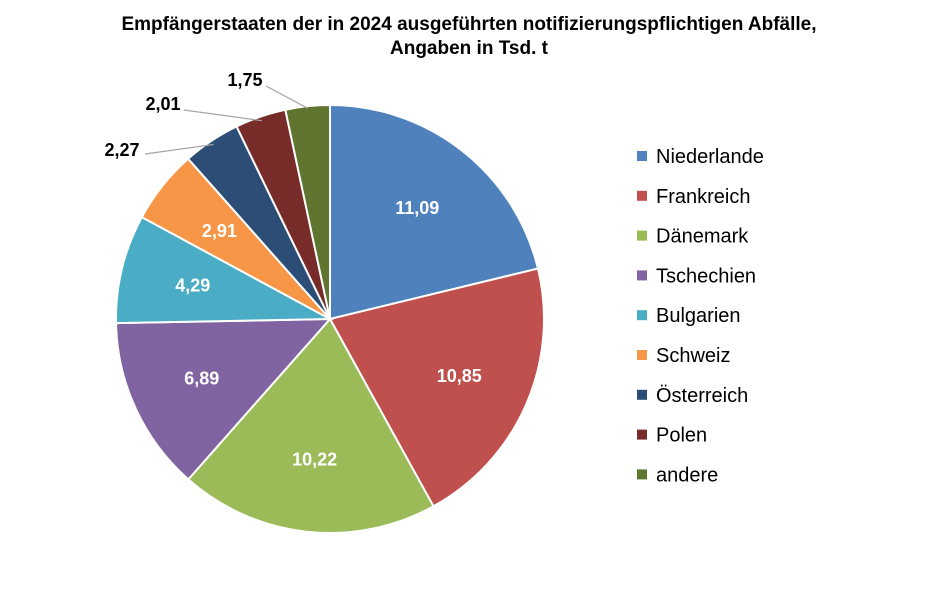 The image size is (938, 607). I want to click on legend-label-oesterreich: Österreich, so click(702, 396).